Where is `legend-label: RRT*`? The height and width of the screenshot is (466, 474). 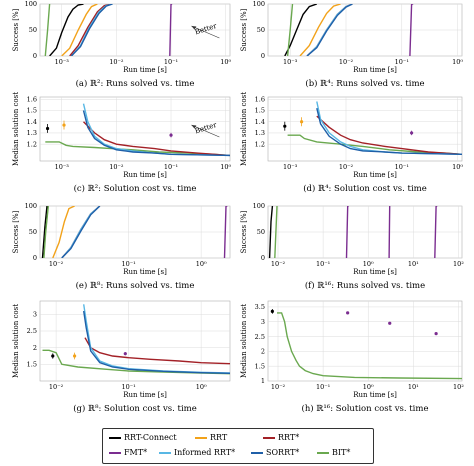
legend-label: RRT* is located at coordinates (289, 437).